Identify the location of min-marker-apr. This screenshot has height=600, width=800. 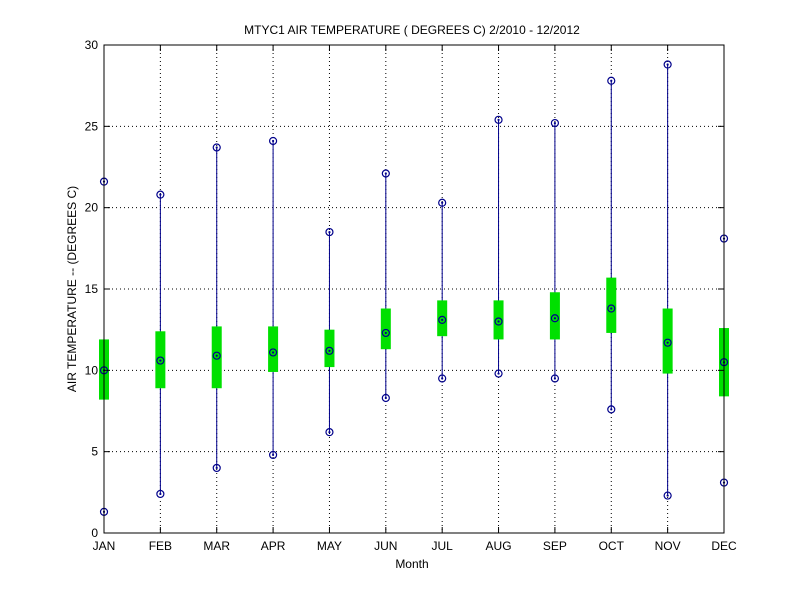
(273, 455).